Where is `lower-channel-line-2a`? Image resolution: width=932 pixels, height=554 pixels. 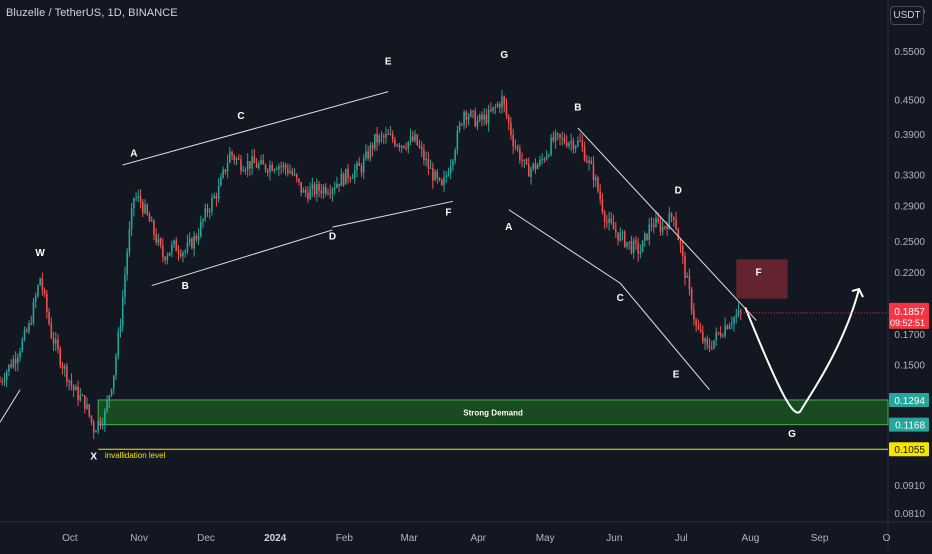 lower-channel-line-2a is located at coordinates (564, 246).